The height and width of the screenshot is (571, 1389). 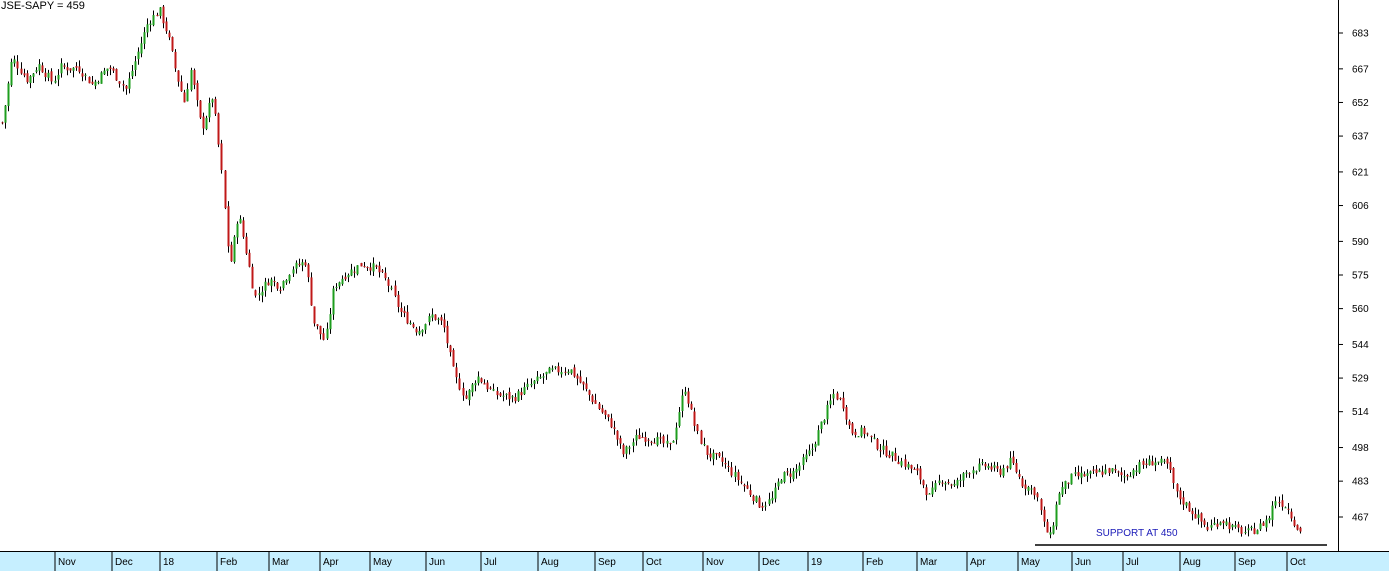 I want to click on x-tick-label: Sep, so click(x=607, y=562).